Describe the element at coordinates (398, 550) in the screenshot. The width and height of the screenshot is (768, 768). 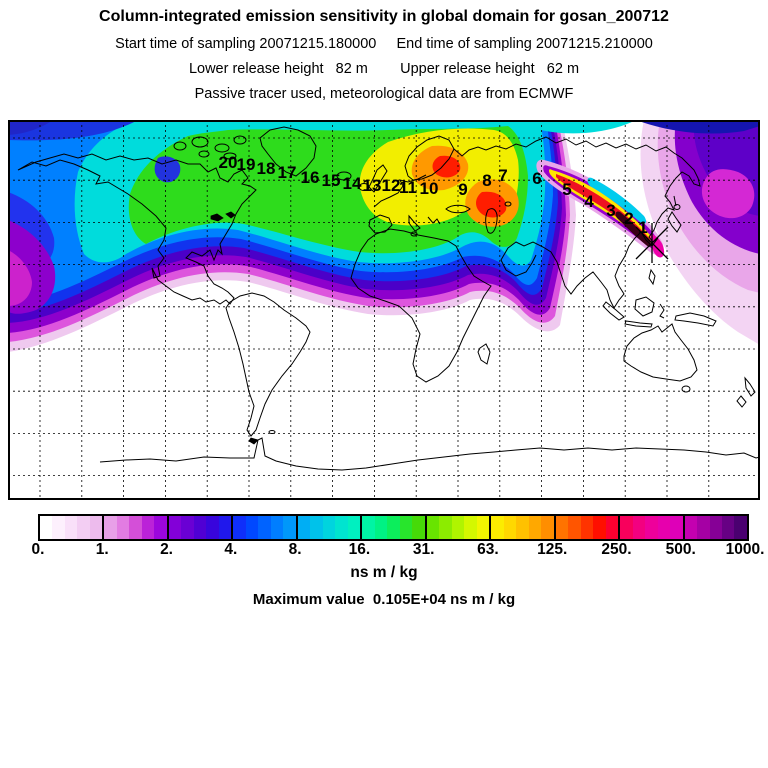
I see `colorbar-tick-labels: 0. 1. 2. 4. 8. 16. 31. 63. 125. 250. 500. 1000.` at that location.